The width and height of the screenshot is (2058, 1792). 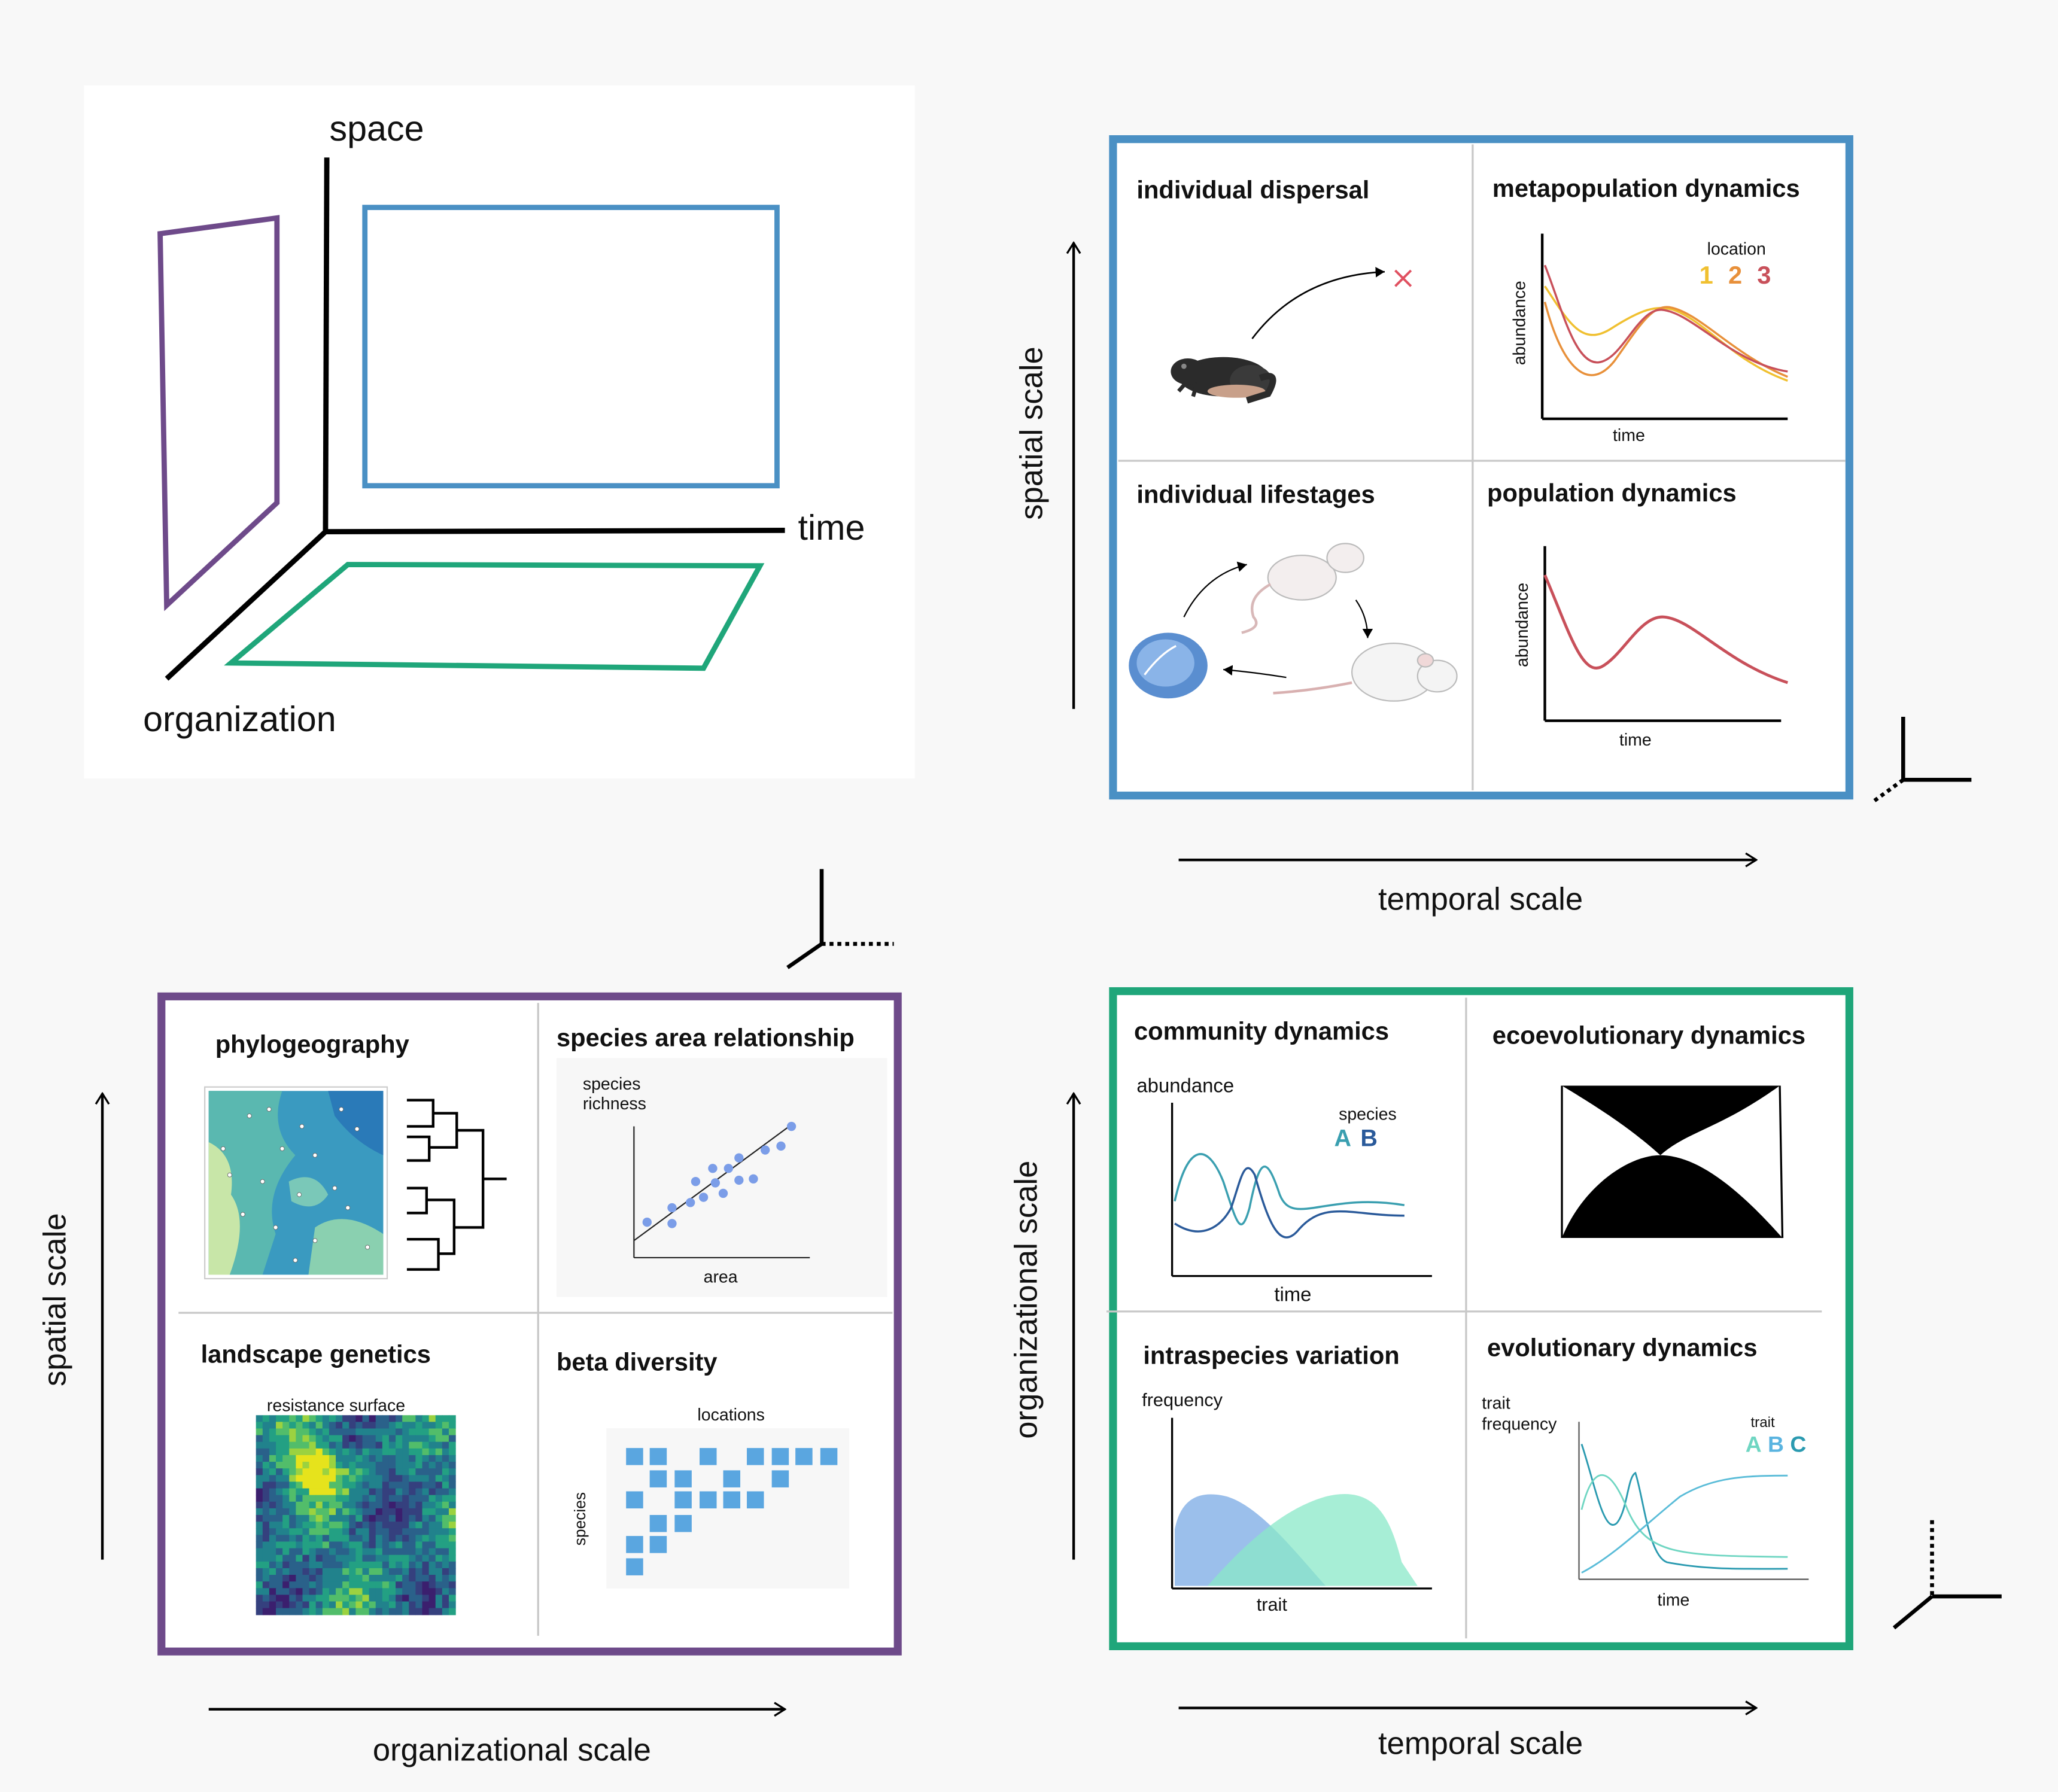 What do you see at coordinates (1256, 494) in the screenshot?
I see `title-individual-lifestages: individual lifestages` at bounding box center [1256, 494].